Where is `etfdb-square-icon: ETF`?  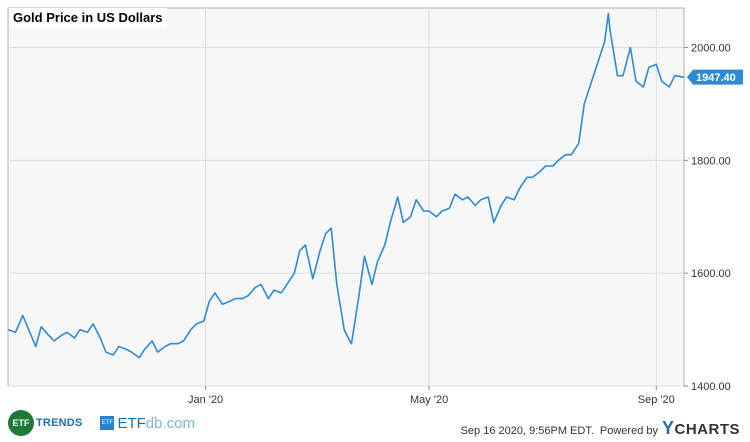 etfdb-square-icon: ETF is located at coordinates (107, 423).